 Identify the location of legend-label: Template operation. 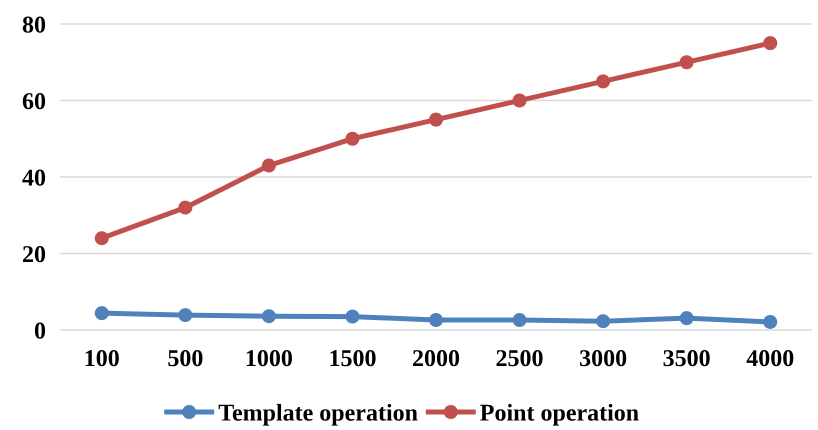
(318, 413).